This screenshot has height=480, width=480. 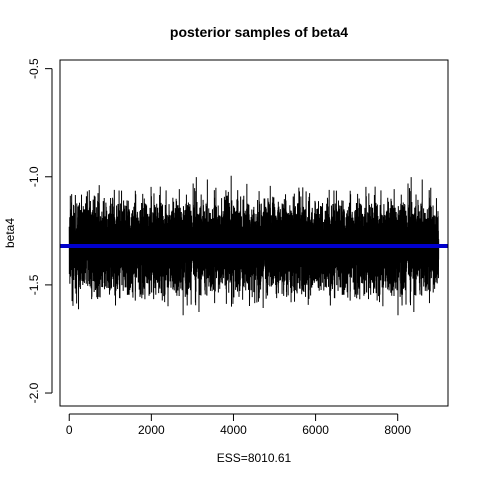 I want to click on x-tick-label: 4000, so click(x=233, y=430).